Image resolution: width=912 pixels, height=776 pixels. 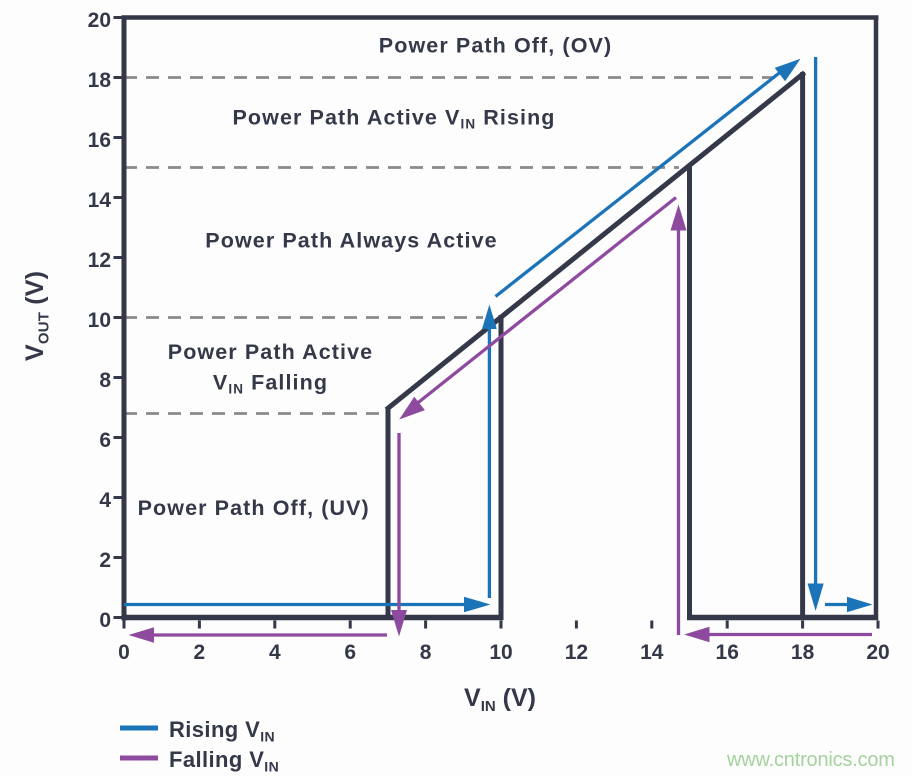 What do you see at coordinates (271, 352) in the screenshot?
I see `svg-text: Power Path Active` at bounding box center [271, 352].